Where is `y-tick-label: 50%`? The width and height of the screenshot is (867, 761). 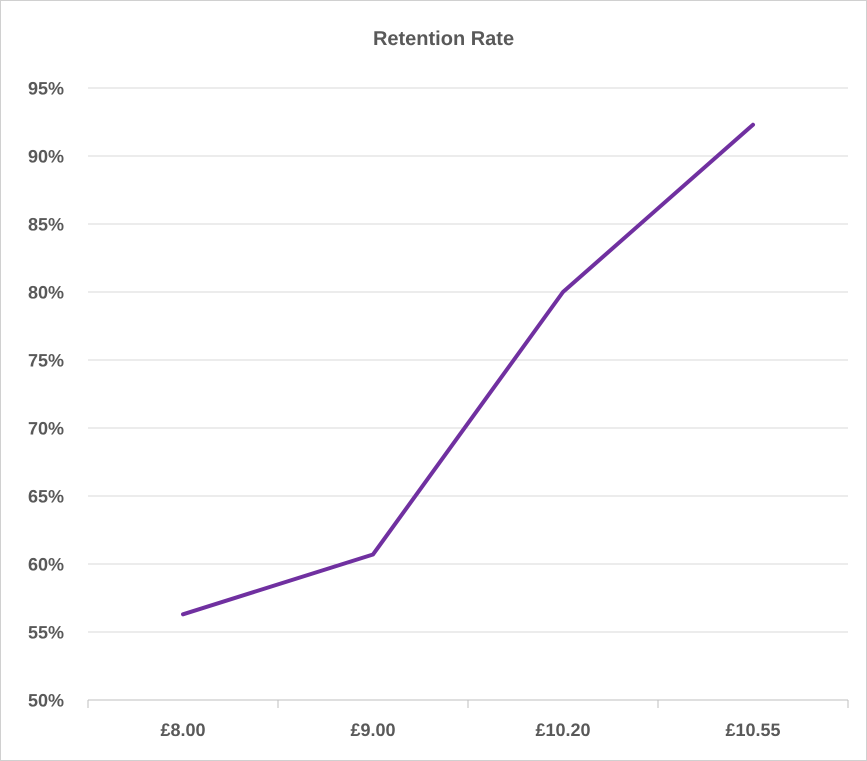
y-tick-label: 50% is located at coordinates (46, 700).